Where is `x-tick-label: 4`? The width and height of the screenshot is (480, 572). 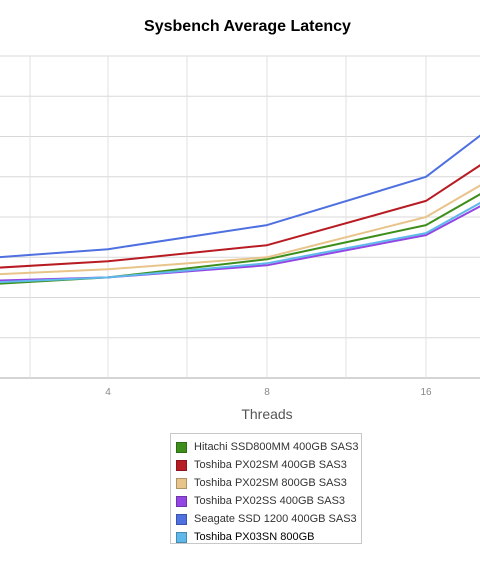 x-tick-label: 4 is located at coordinates (108, 392).